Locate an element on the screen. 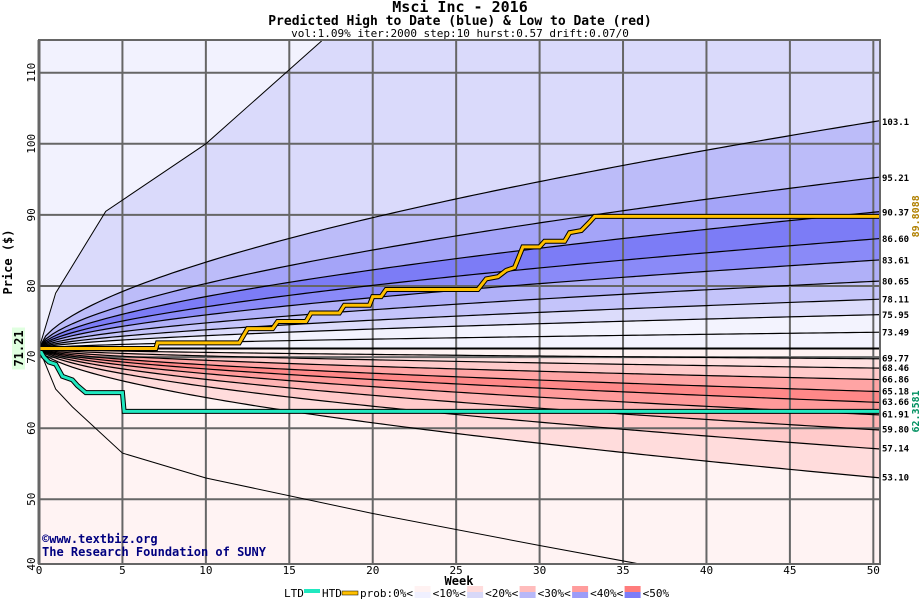  start-price-bg is located at coordinates (18, 348).